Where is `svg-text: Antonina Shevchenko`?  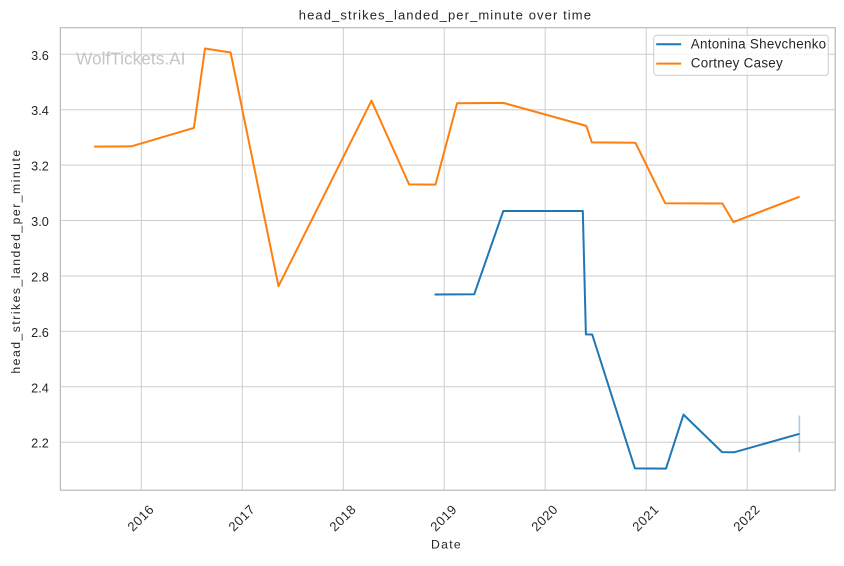 svg-text: Antonina Shevchenko is located at coordinates (759, 43).